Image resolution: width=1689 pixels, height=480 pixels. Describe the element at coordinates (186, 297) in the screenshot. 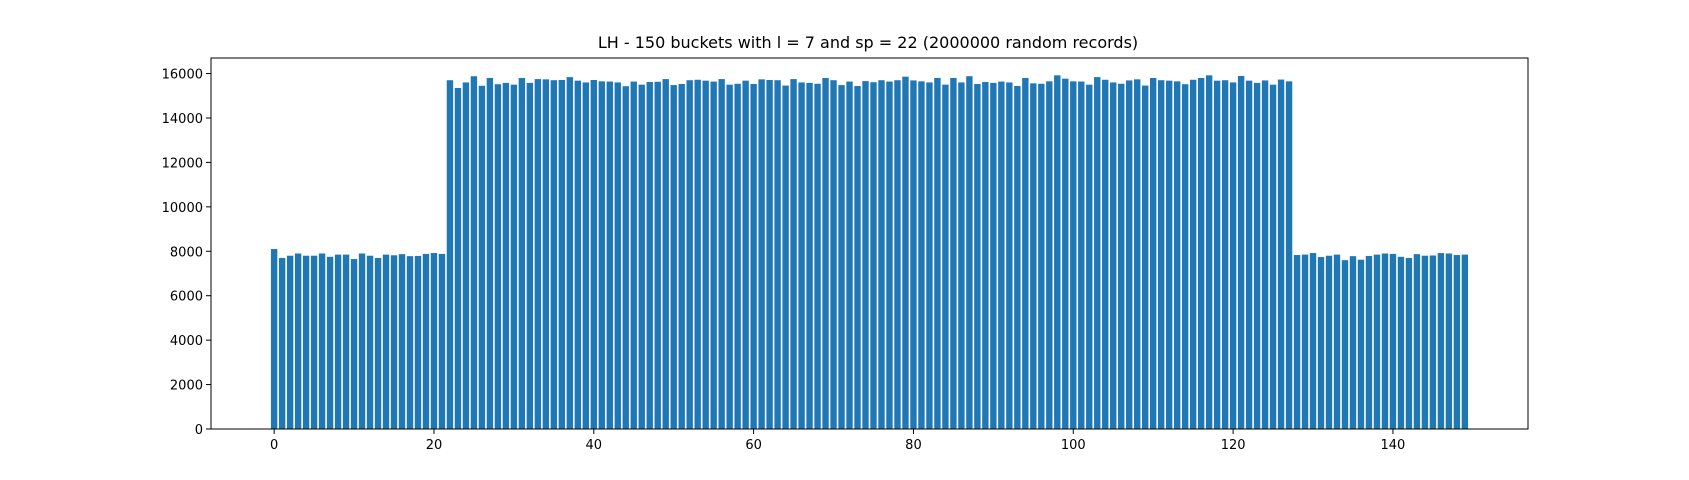

I see `y-tick-label: 6000` at that location.